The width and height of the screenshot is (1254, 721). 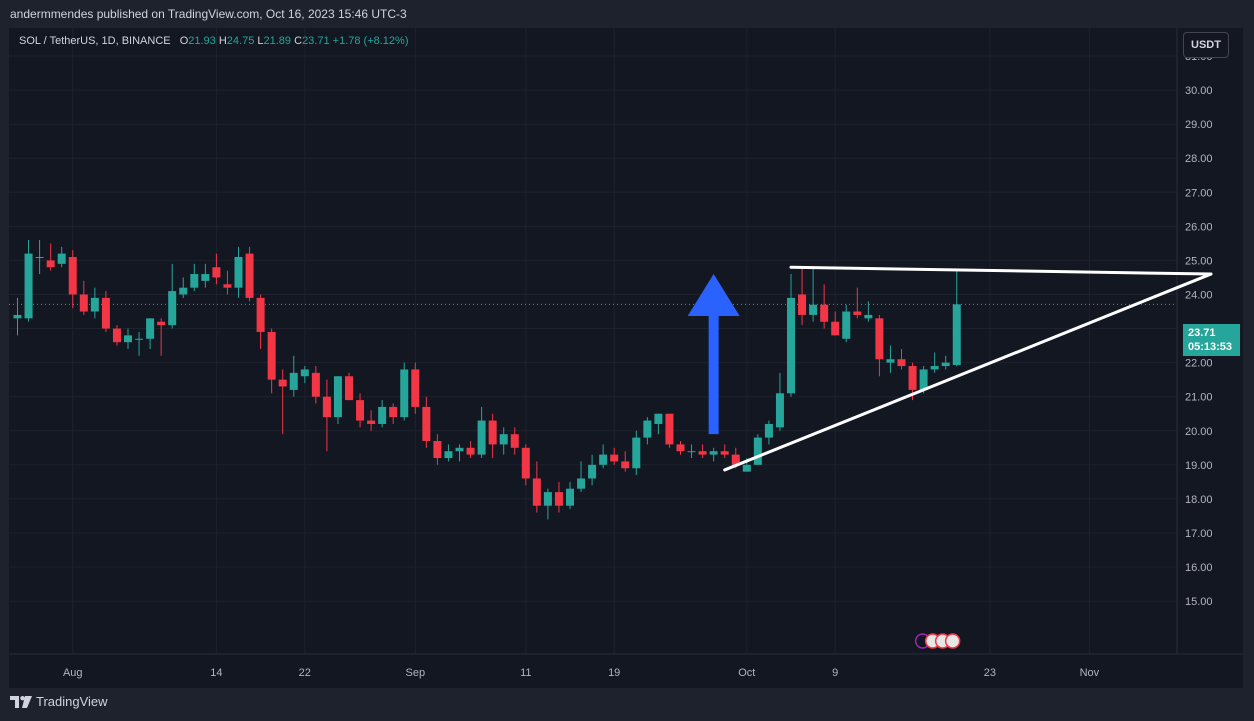 What do you see at coordinates (952, 641) in the screenshot?
I see `us-flag-icon` at bounding box center [952, 641].